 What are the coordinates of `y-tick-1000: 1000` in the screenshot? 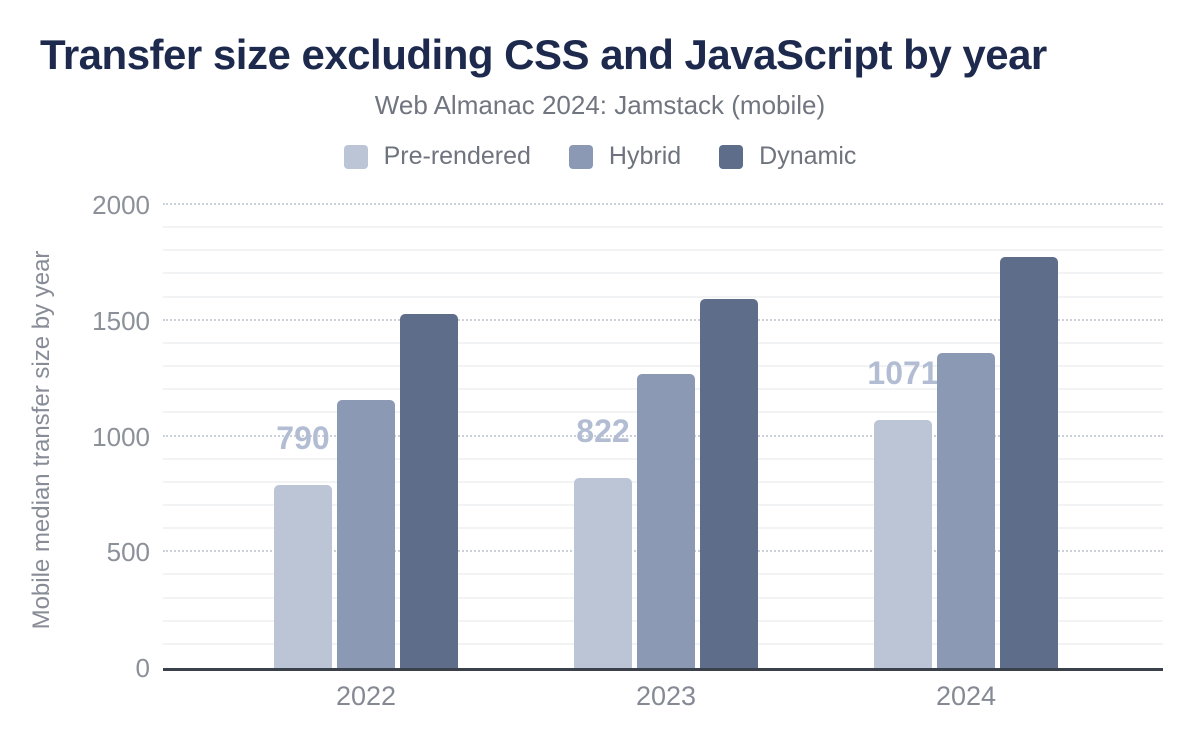 It's located at (121, 436).